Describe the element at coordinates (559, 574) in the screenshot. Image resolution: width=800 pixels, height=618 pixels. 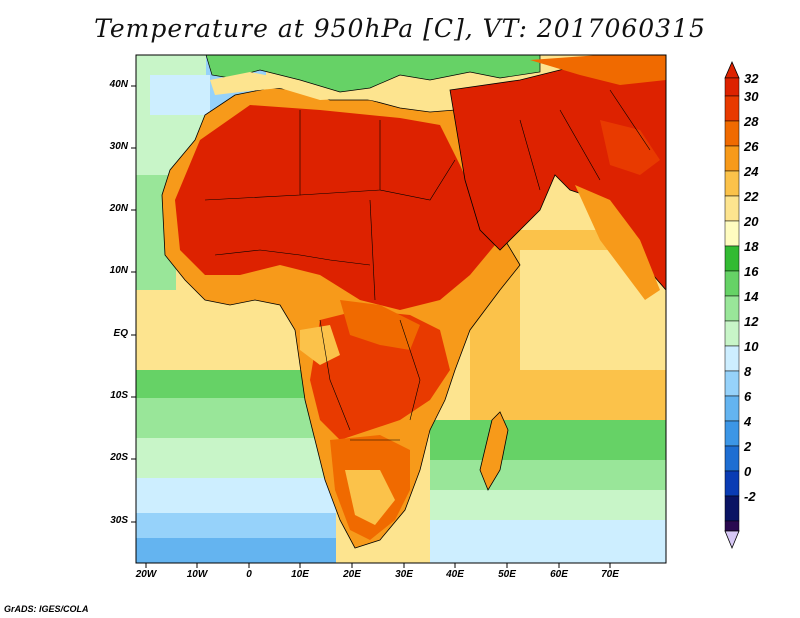
I see `x-tick-label: 60E` at that location.